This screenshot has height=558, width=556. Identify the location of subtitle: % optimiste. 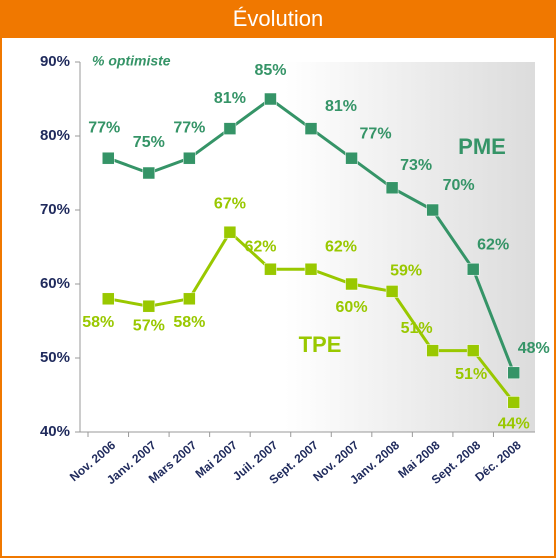
(131, 61).